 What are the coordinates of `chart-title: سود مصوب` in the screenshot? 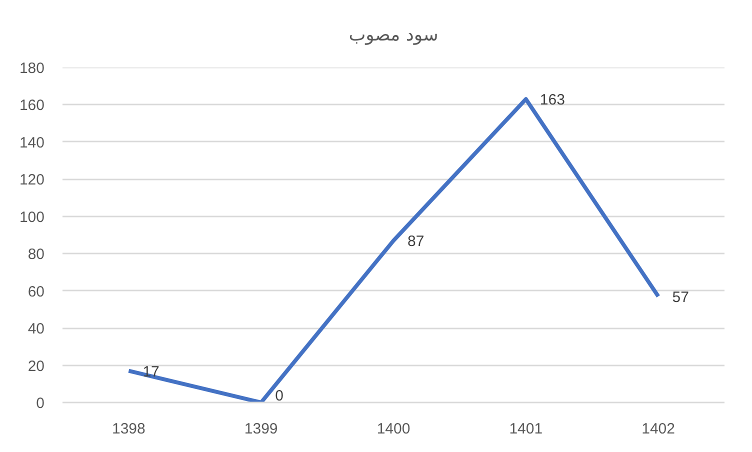 It's located at (393, 35).